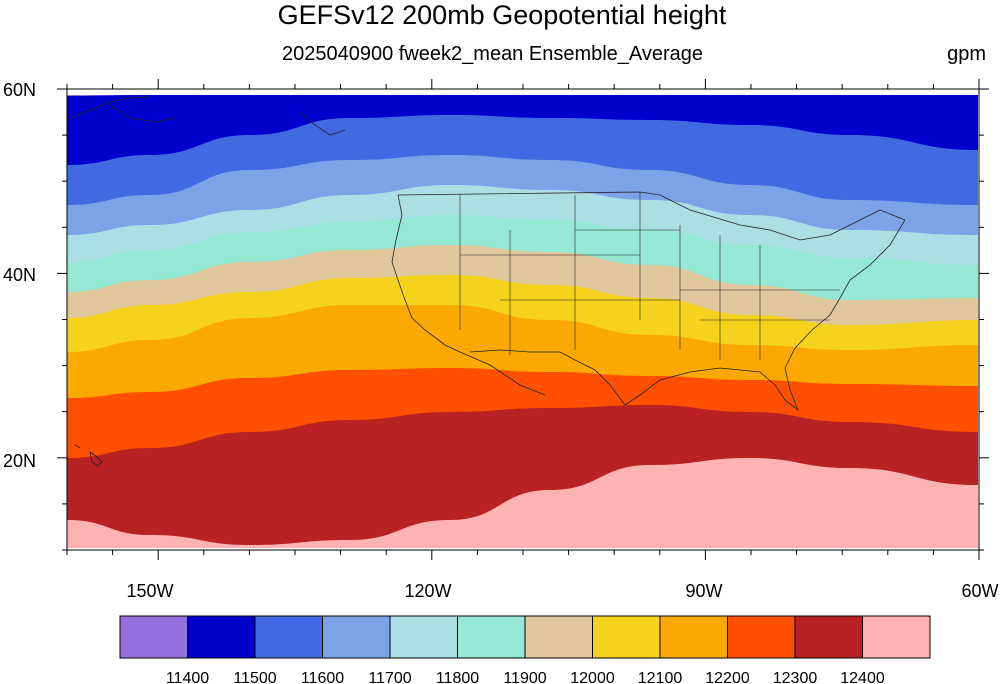  I want to click on lat-label-60n: 60N, so click(19, 90).